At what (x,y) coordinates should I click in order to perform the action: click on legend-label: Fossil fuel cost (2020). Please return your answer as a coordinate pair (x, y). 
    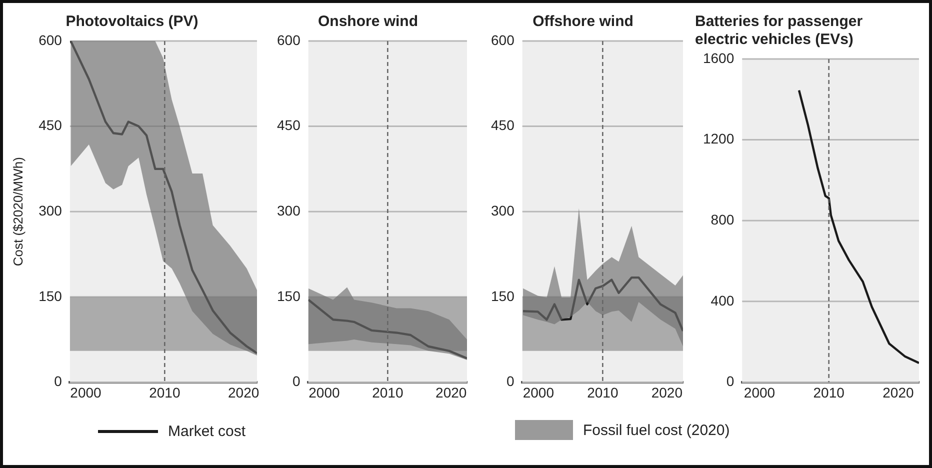
    Looking at the image, I should click on (656, 430).